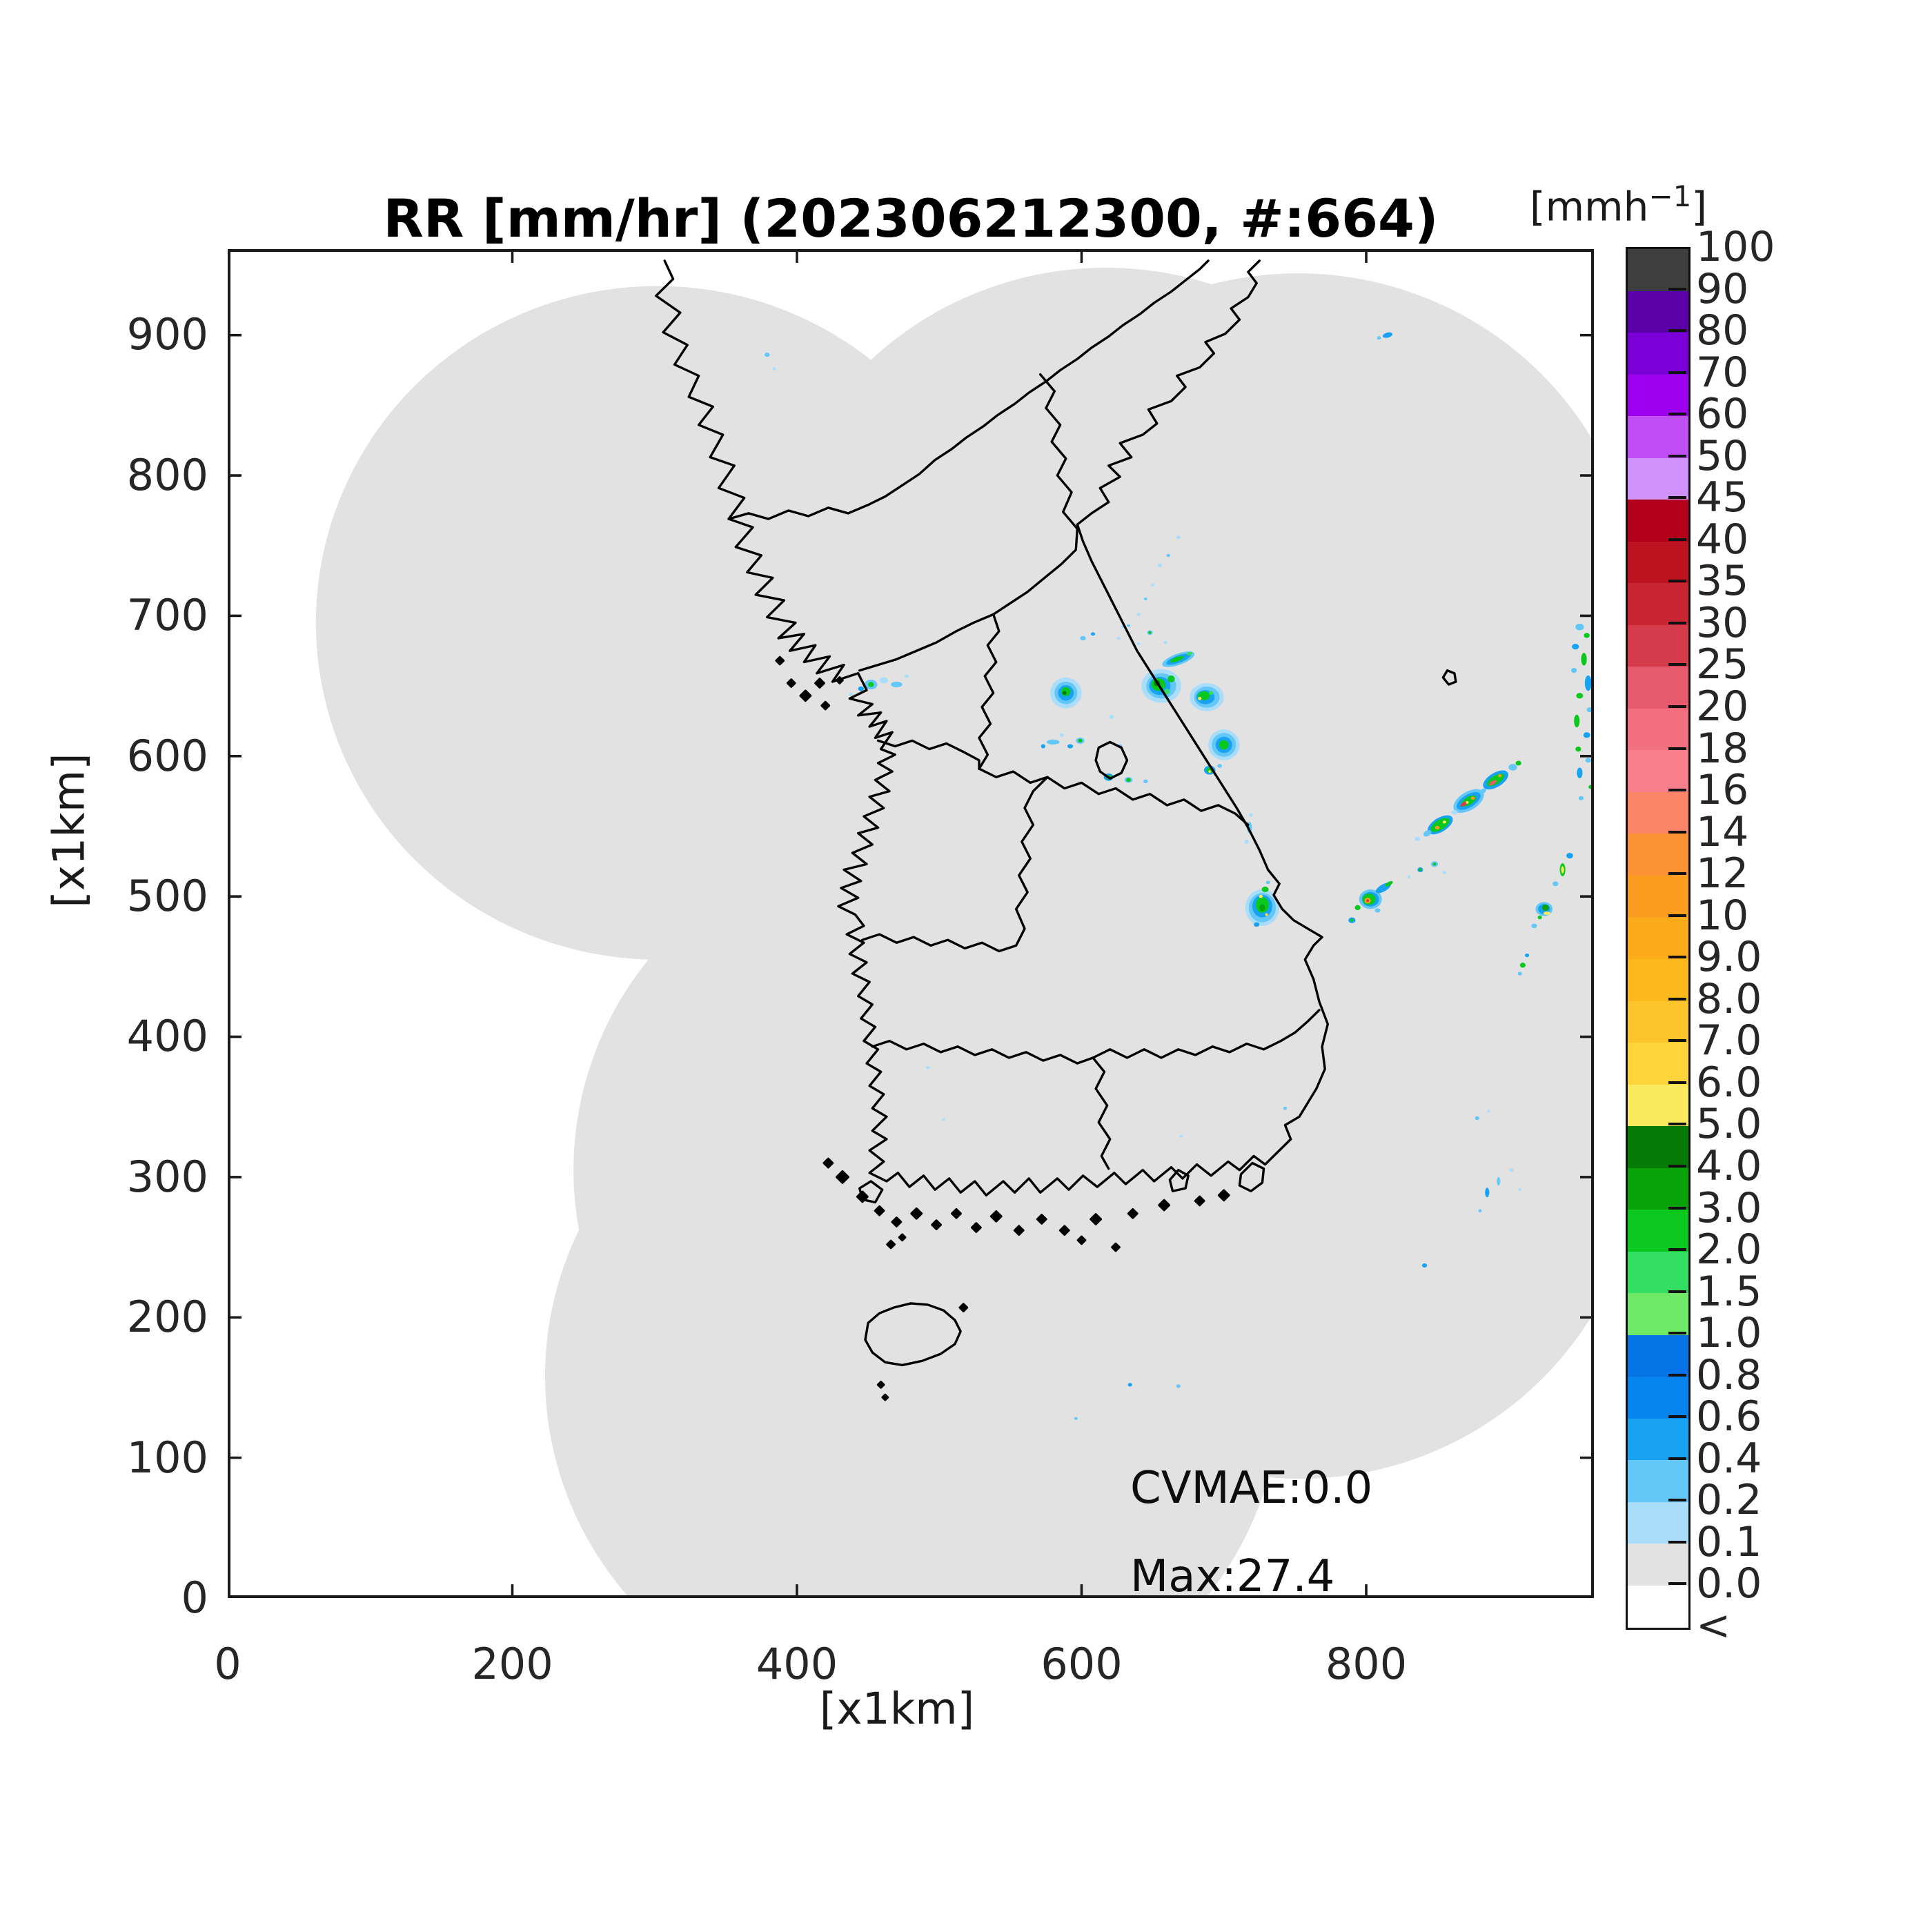 The height and width of the screenshot is (1932, 1932). Describe the element at coordinates (1722, 288) in the screenshot. I see `colorbar-edge-label: 90` at that location.